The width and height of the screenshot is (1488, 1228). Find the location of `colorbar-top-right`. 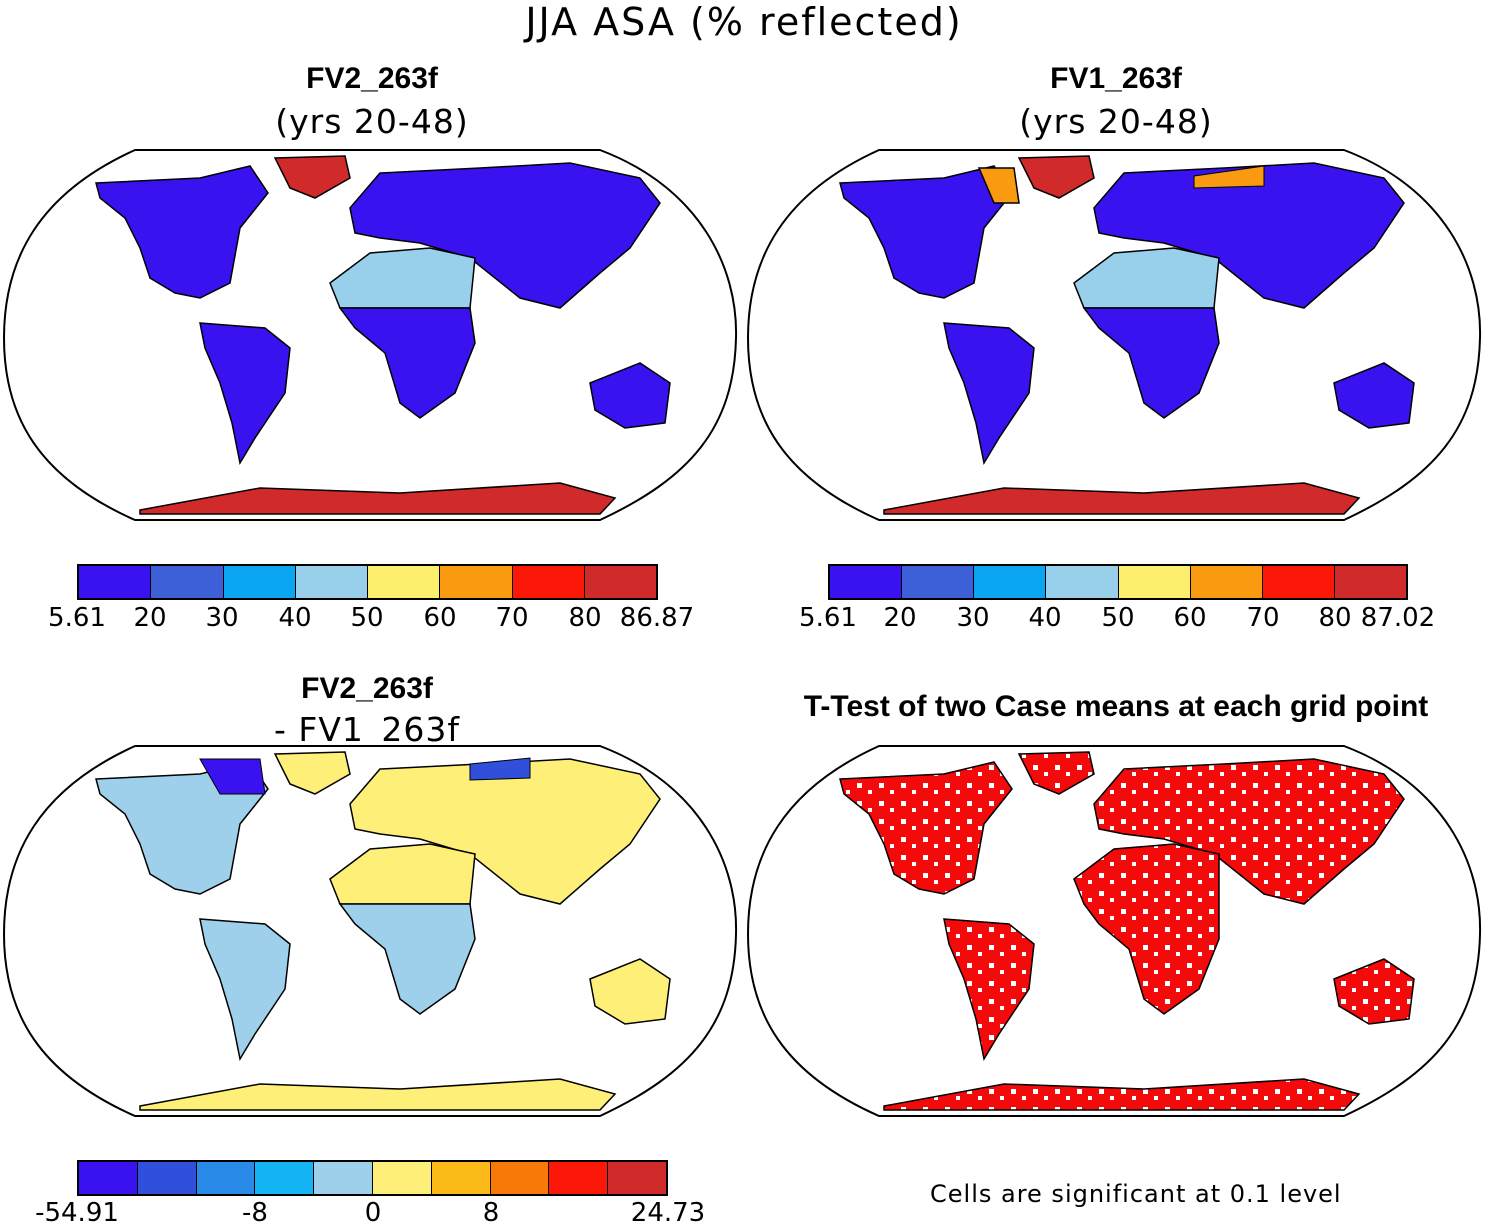

colorbar-top-right is located at coordinates (1118, 582).